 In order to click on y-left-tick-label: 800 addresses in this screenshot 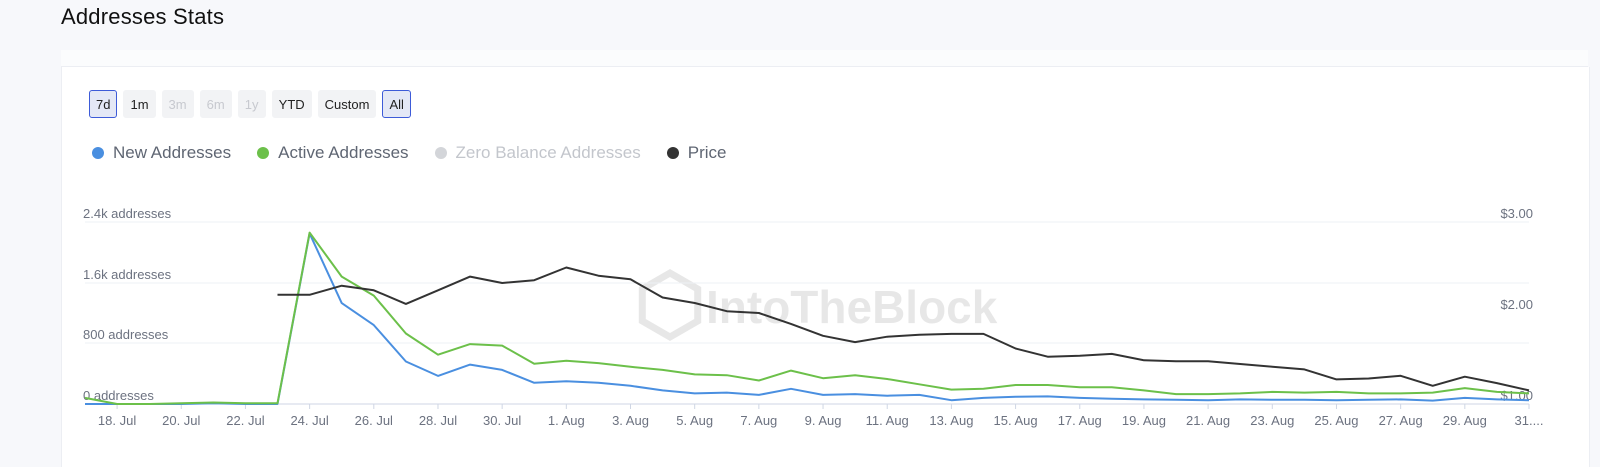, I will do `click(126, 334)`.